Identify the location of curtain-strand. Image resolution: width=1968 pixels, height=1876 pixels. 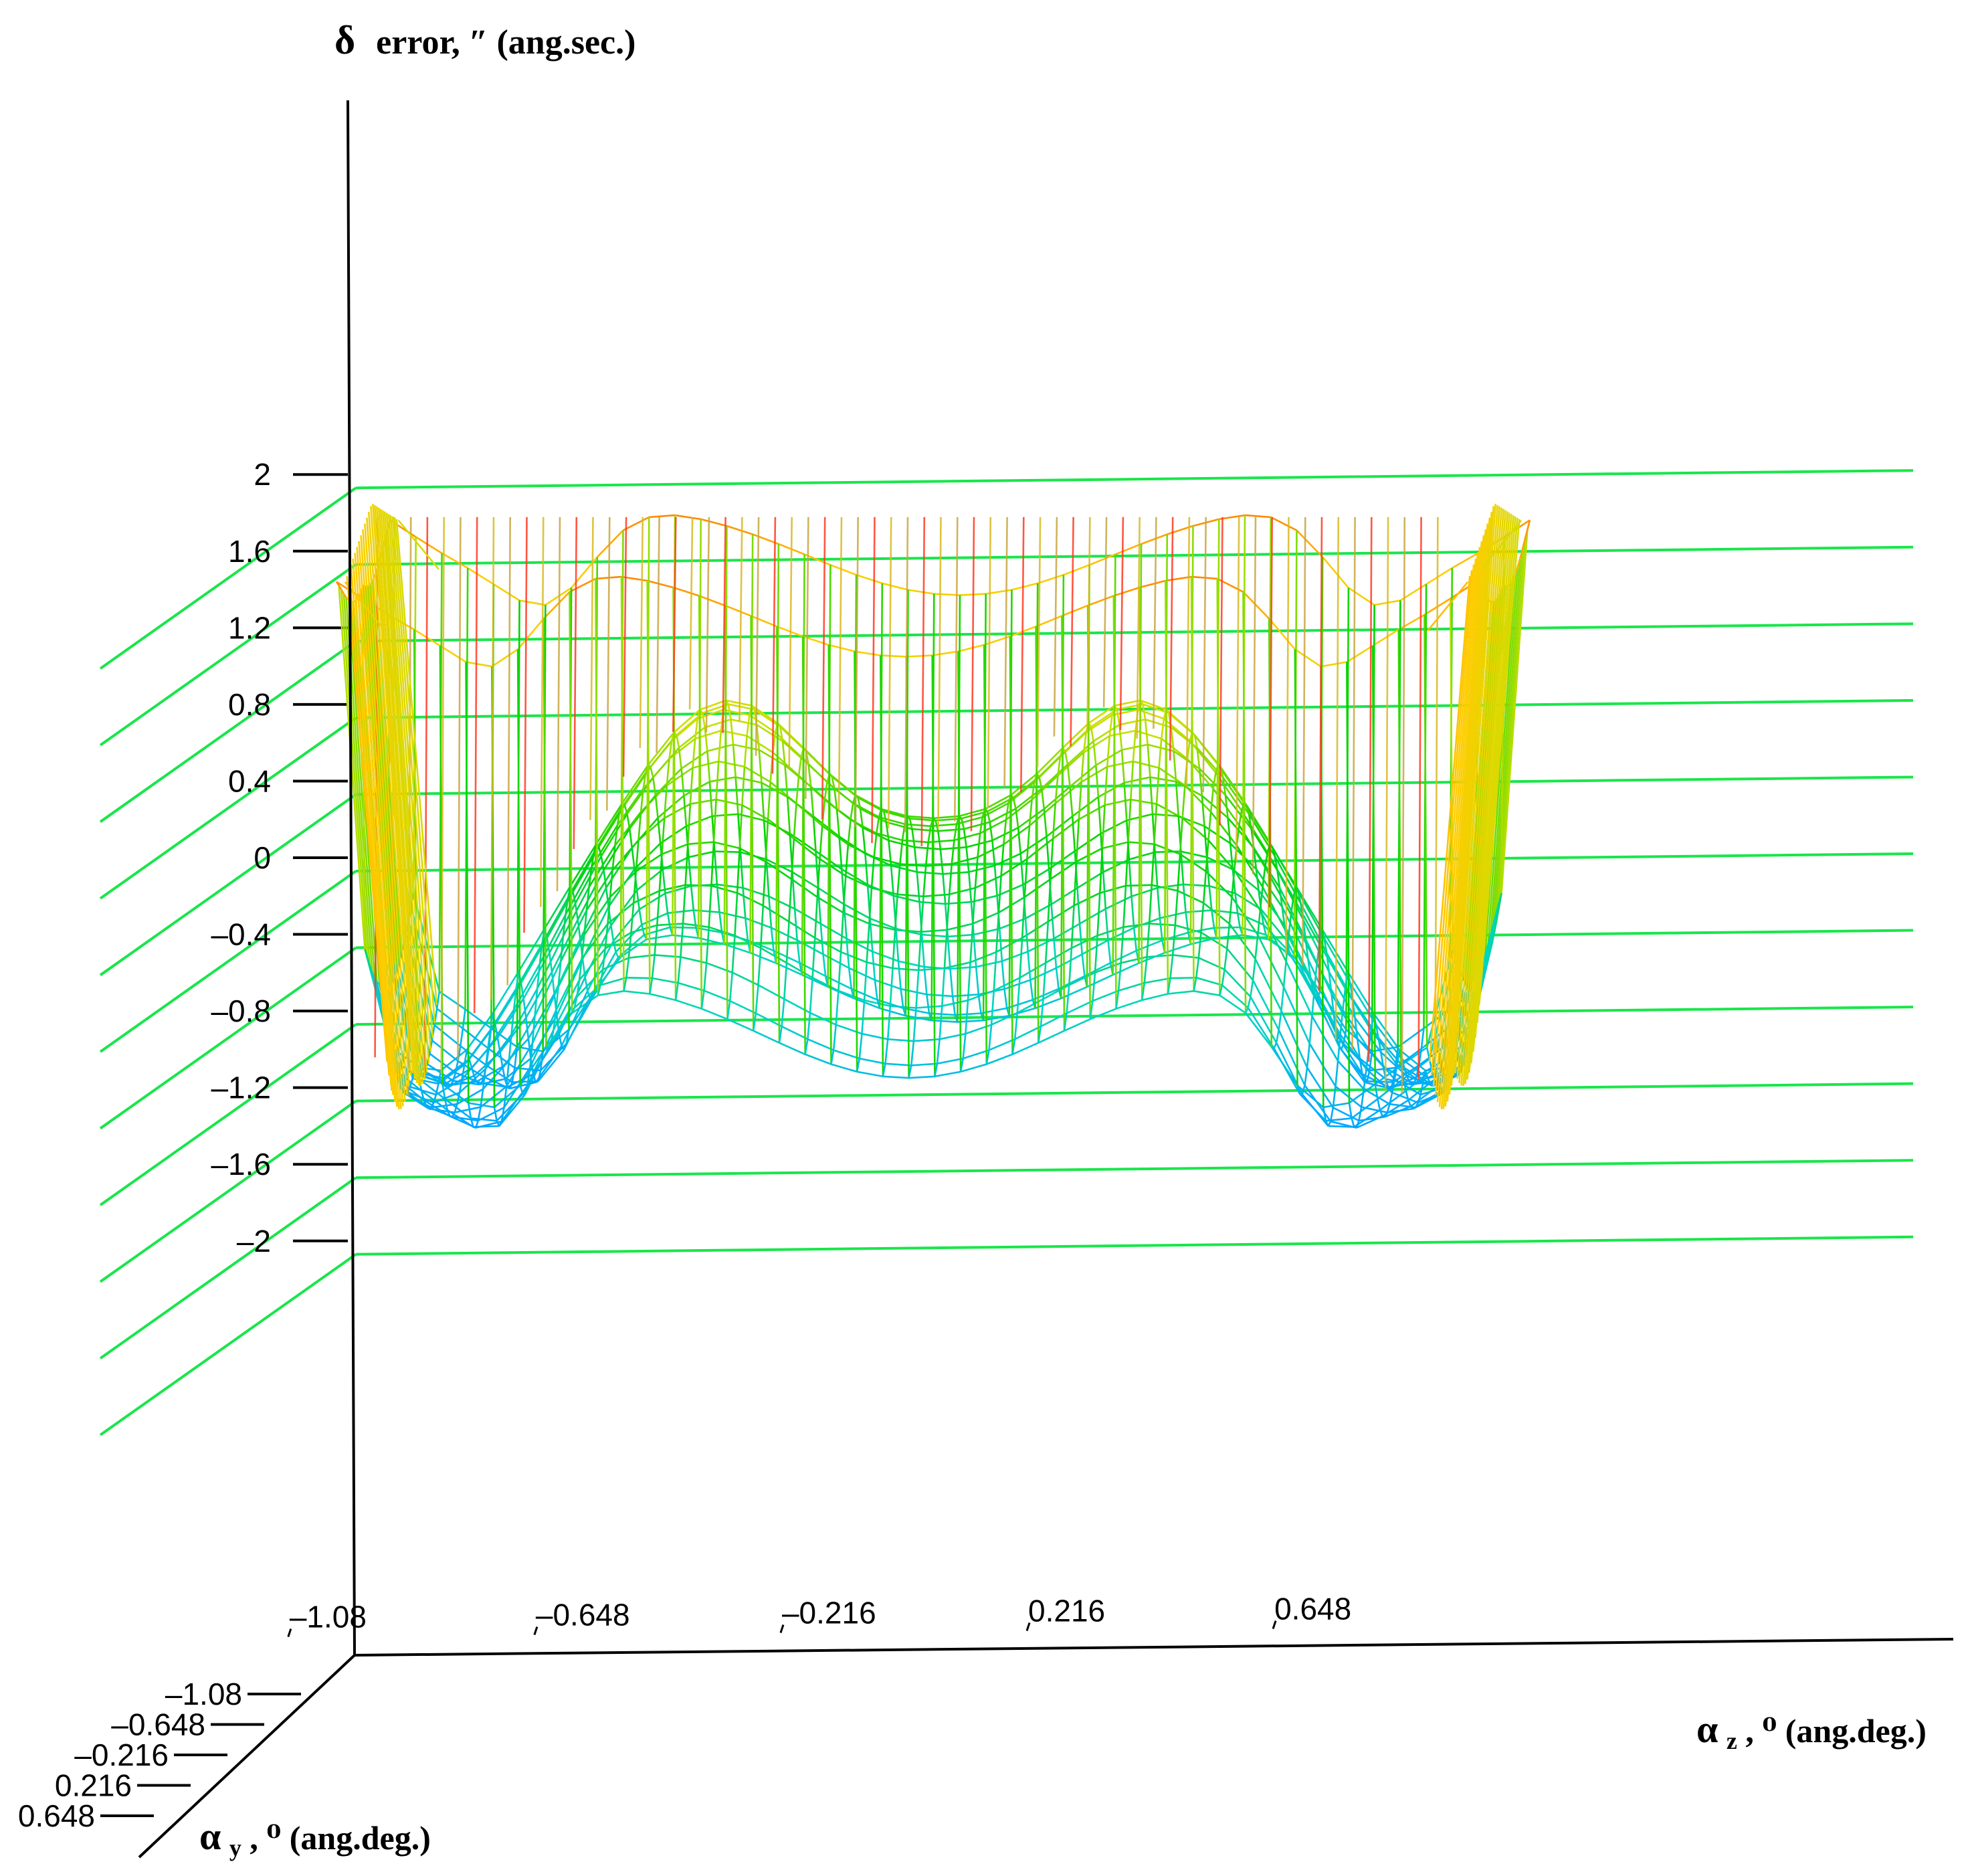
(542, 712).